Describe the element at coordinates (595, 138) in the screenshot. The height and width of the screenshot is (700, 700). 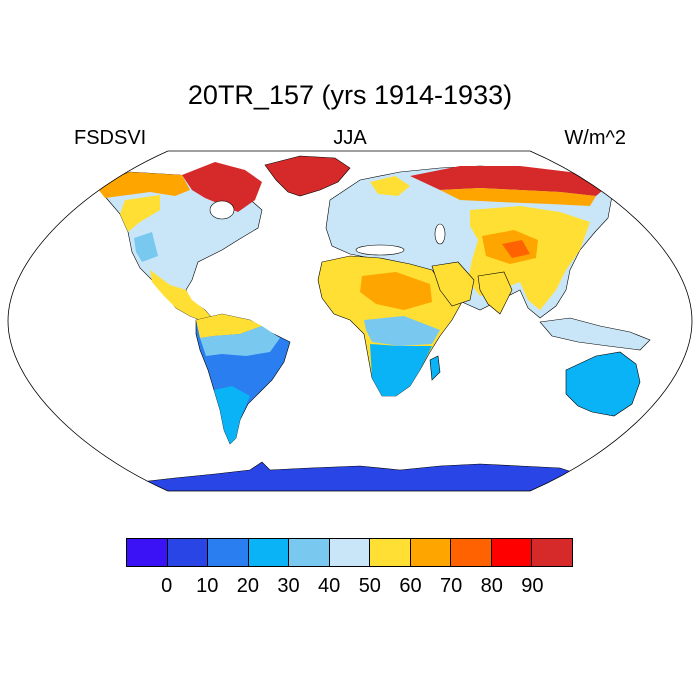
I see `units-label: W/m^2` at that location.